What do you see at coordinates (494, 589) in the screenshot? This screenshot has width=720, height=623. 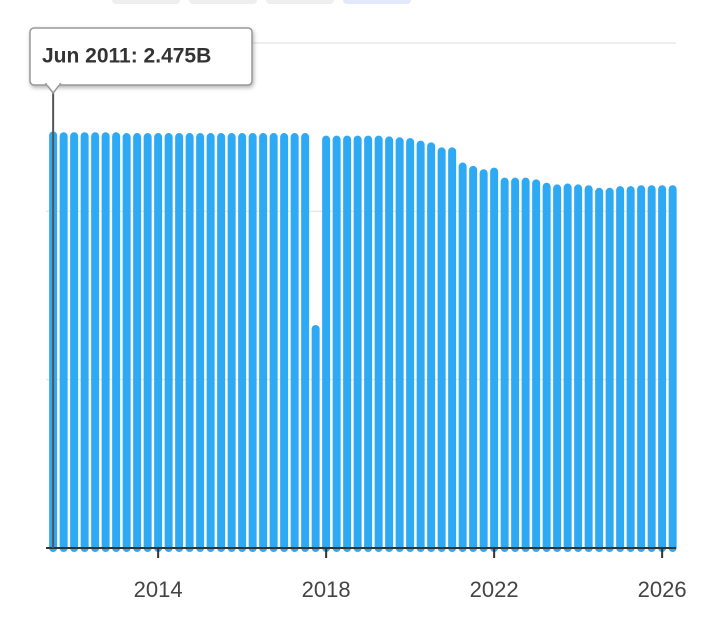 I see `x-tick-label: 2022` at bounding box center [494, 589].